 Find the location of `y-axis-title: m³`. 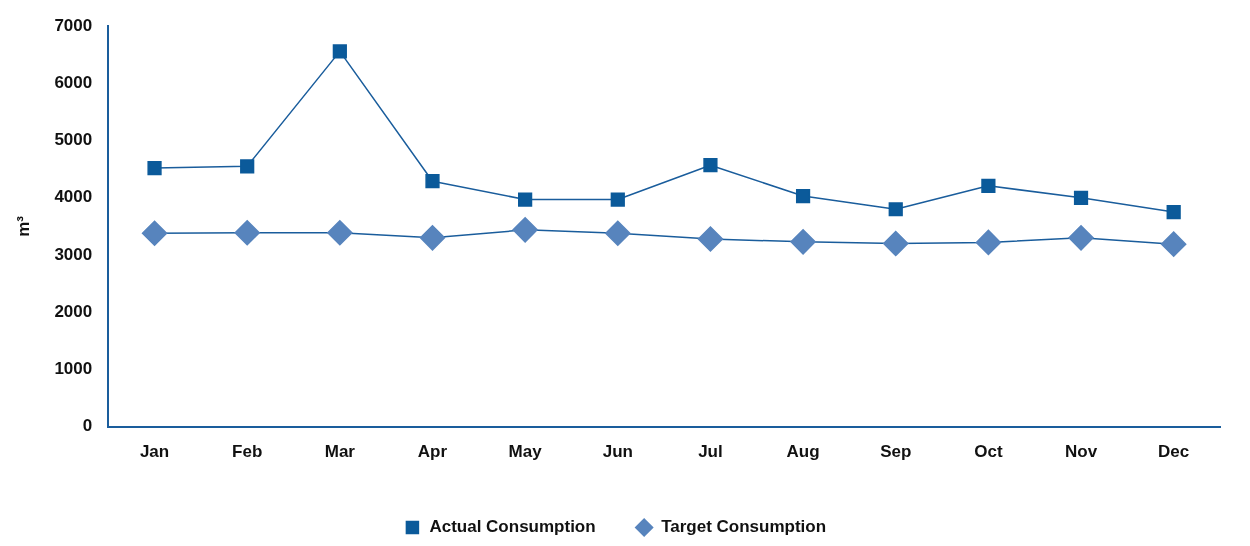

y-axis-title: m³ is located at coordinates (23, 226).